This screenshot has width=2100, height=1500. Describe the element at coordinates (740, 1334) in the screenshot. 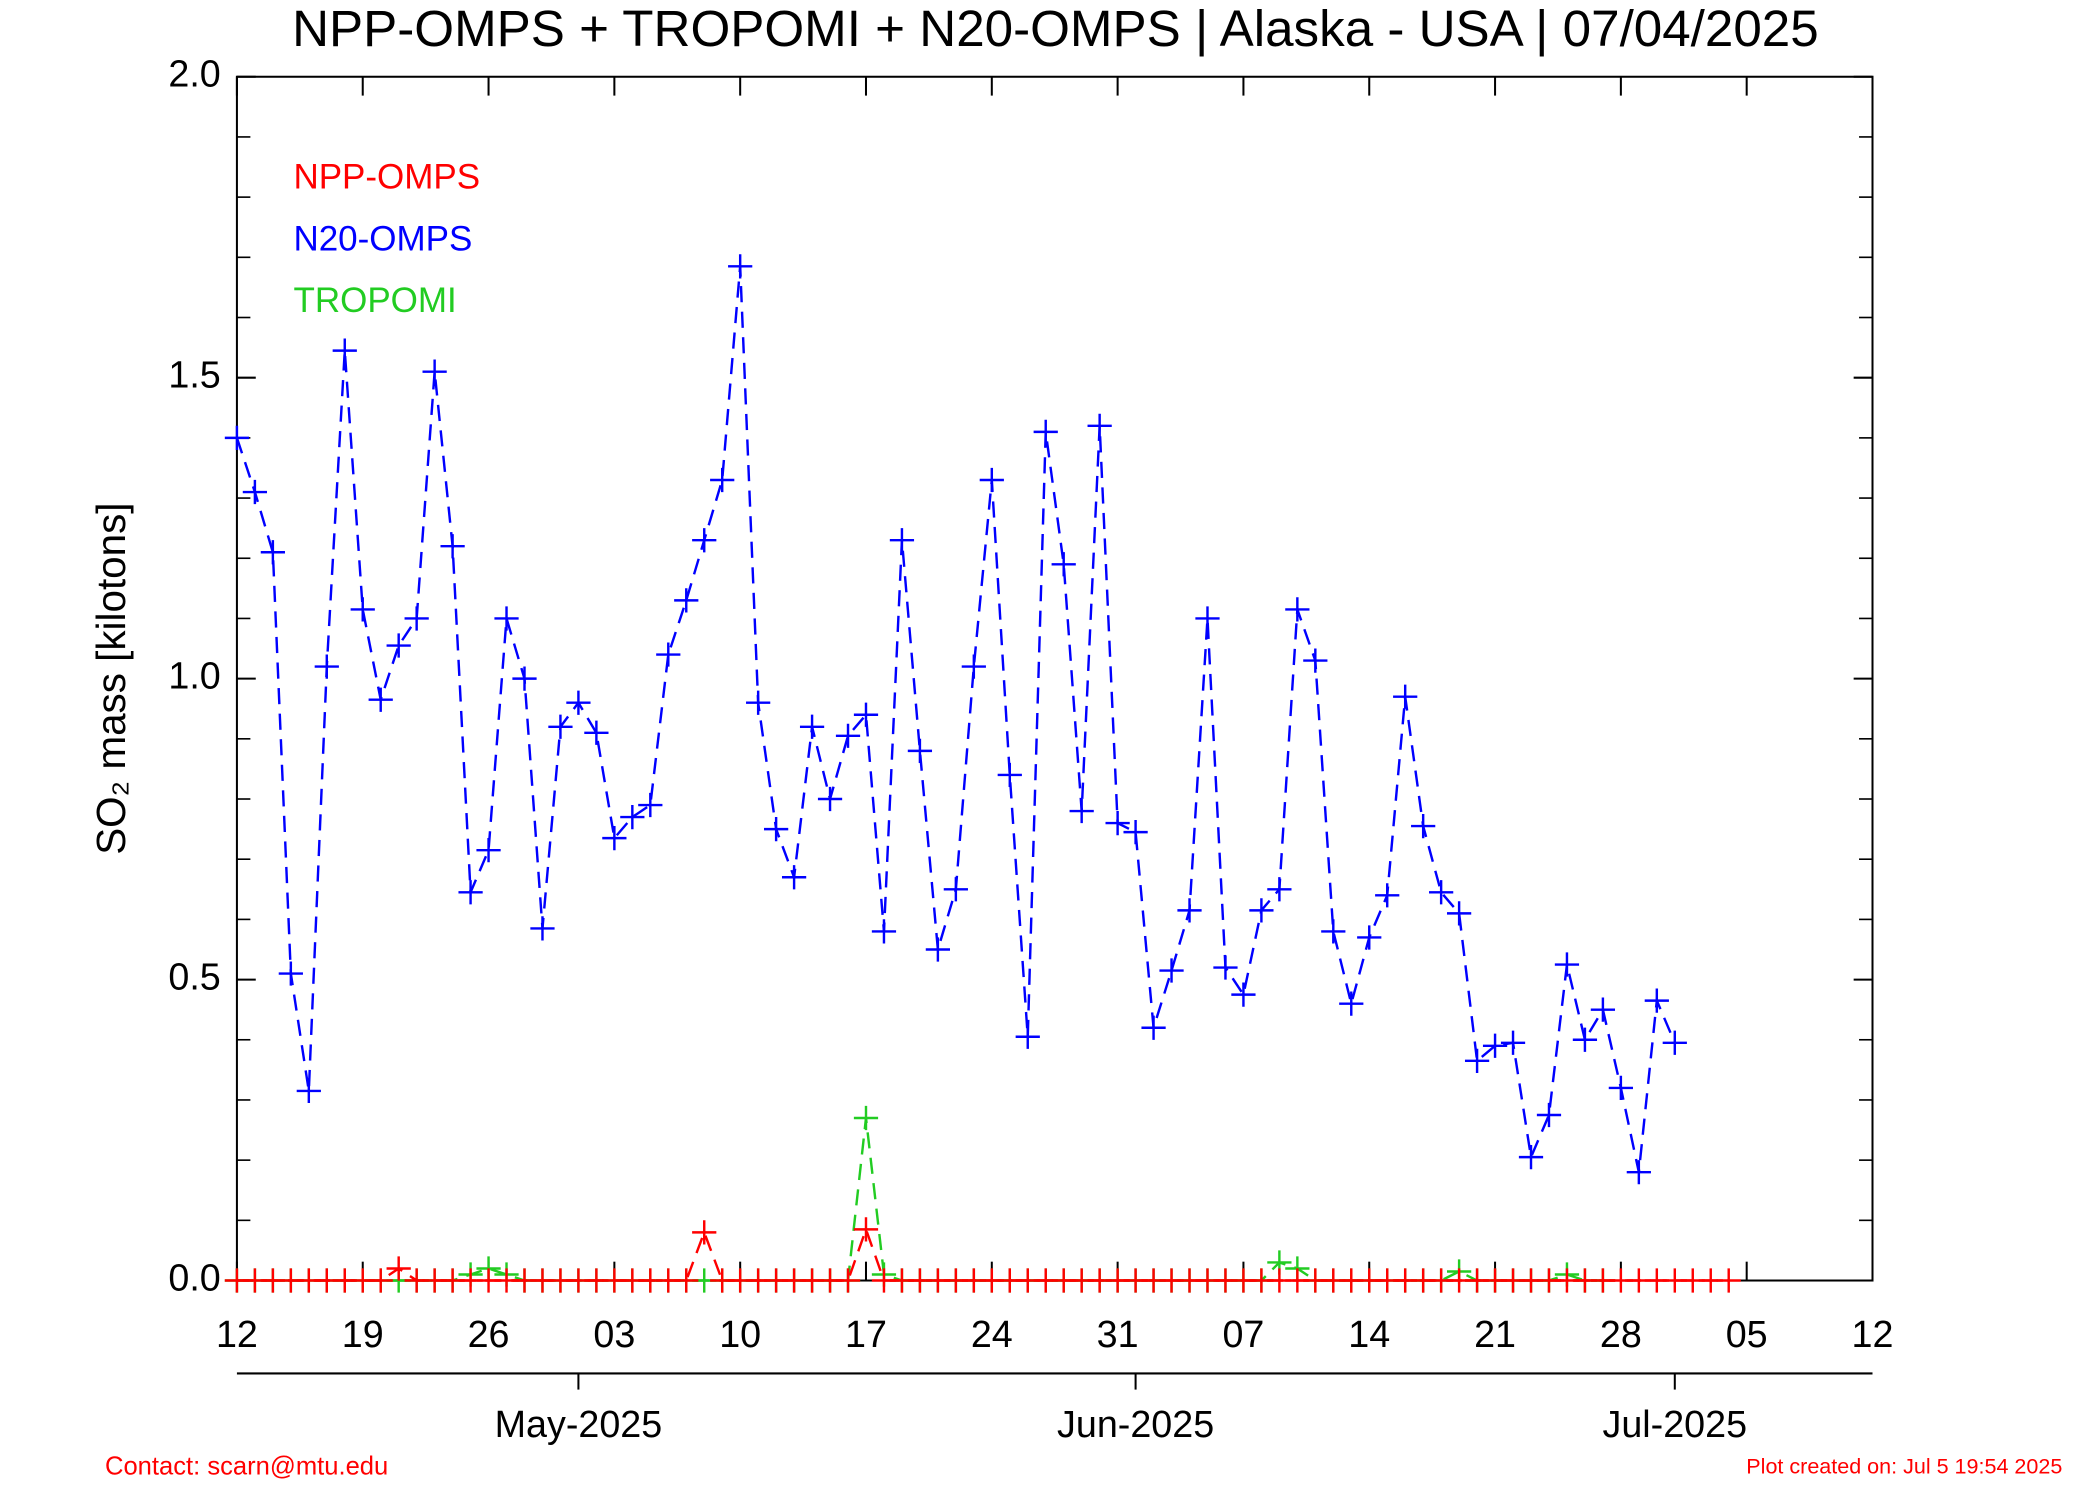

I see `x-tick-label: 10` at that location.